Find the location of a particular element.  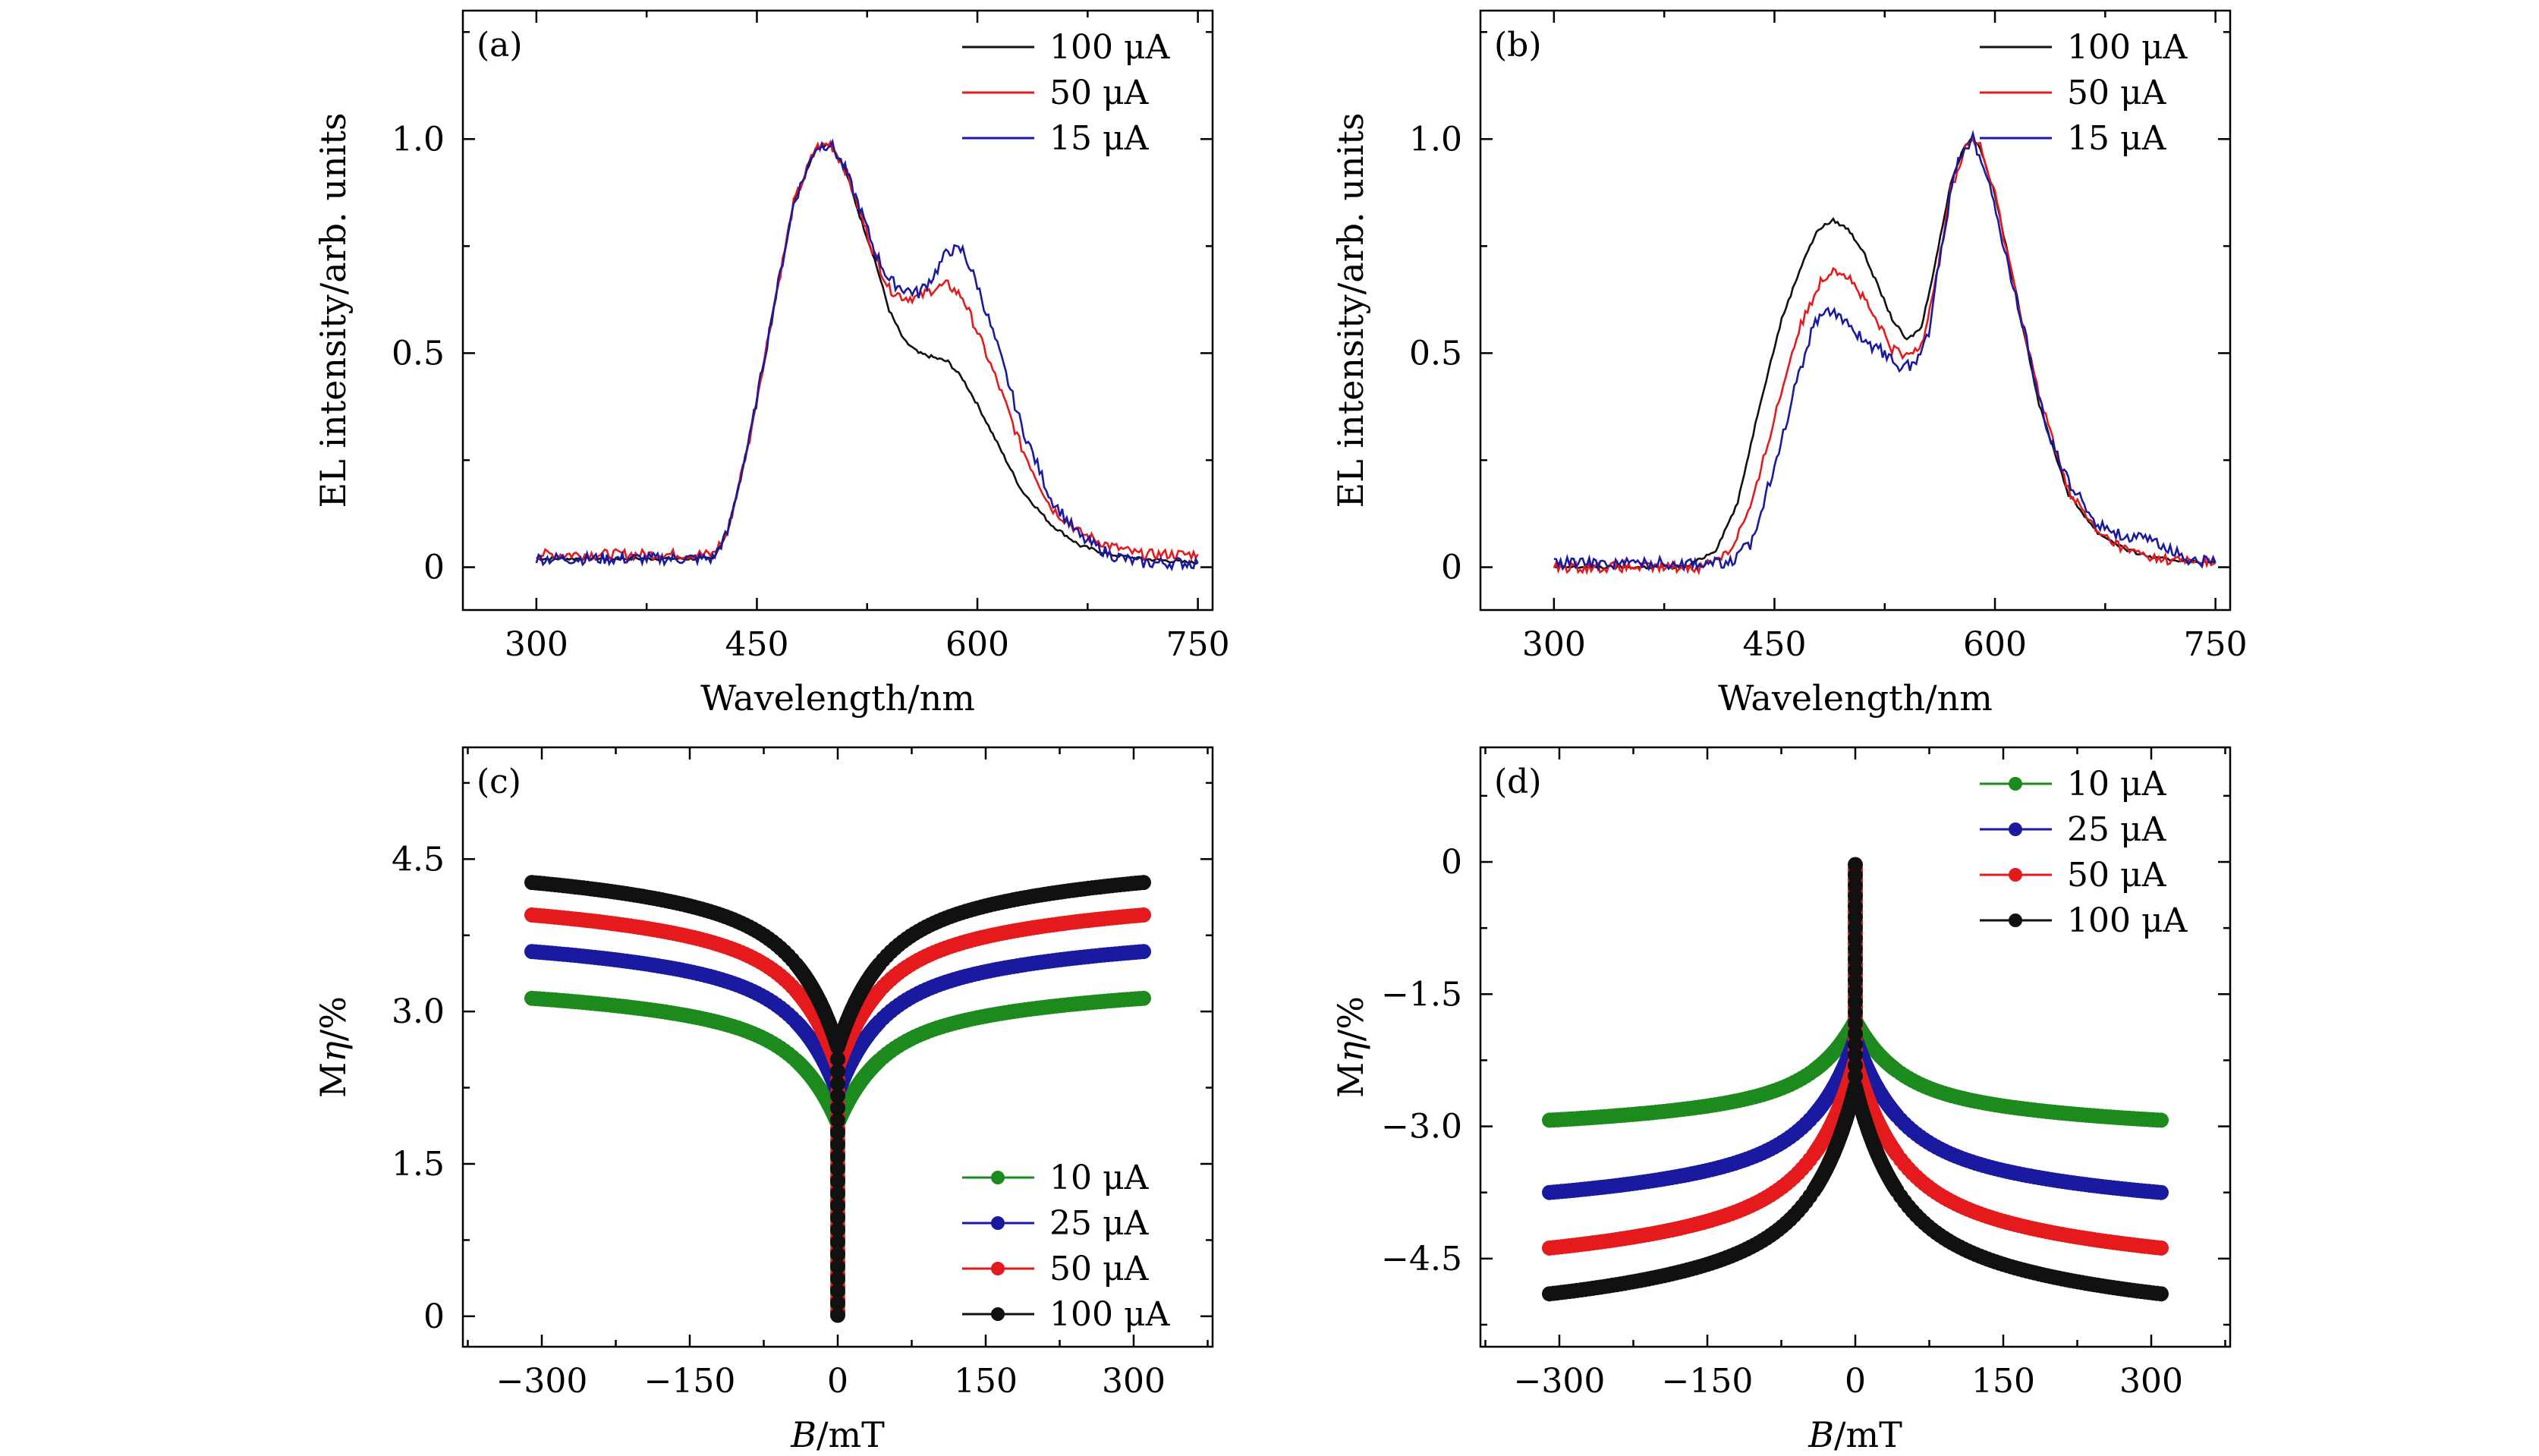

y-tick-label: −4.5 is located at coordinates (1421, 1259).